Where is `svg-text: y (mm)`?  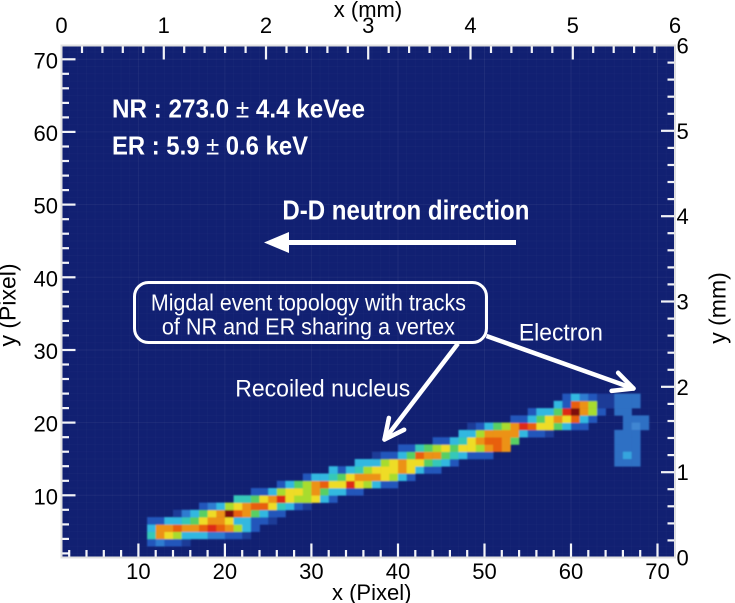 svg-text: y (mm) is located at coordinates (718, 308).